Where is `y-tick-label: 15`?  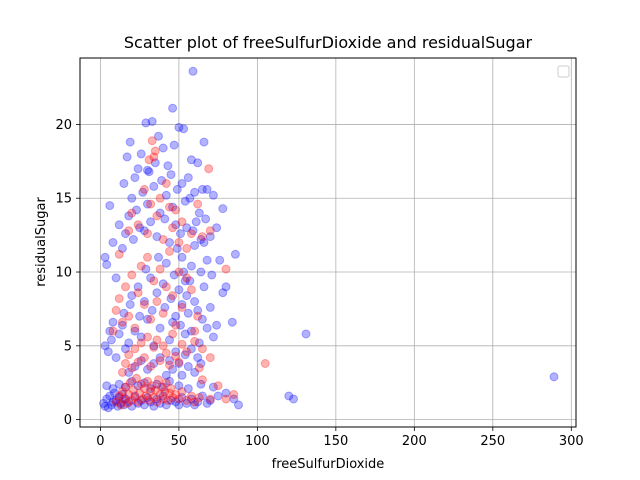 y-tick-label: 15 is located at coordinates (63, 199).